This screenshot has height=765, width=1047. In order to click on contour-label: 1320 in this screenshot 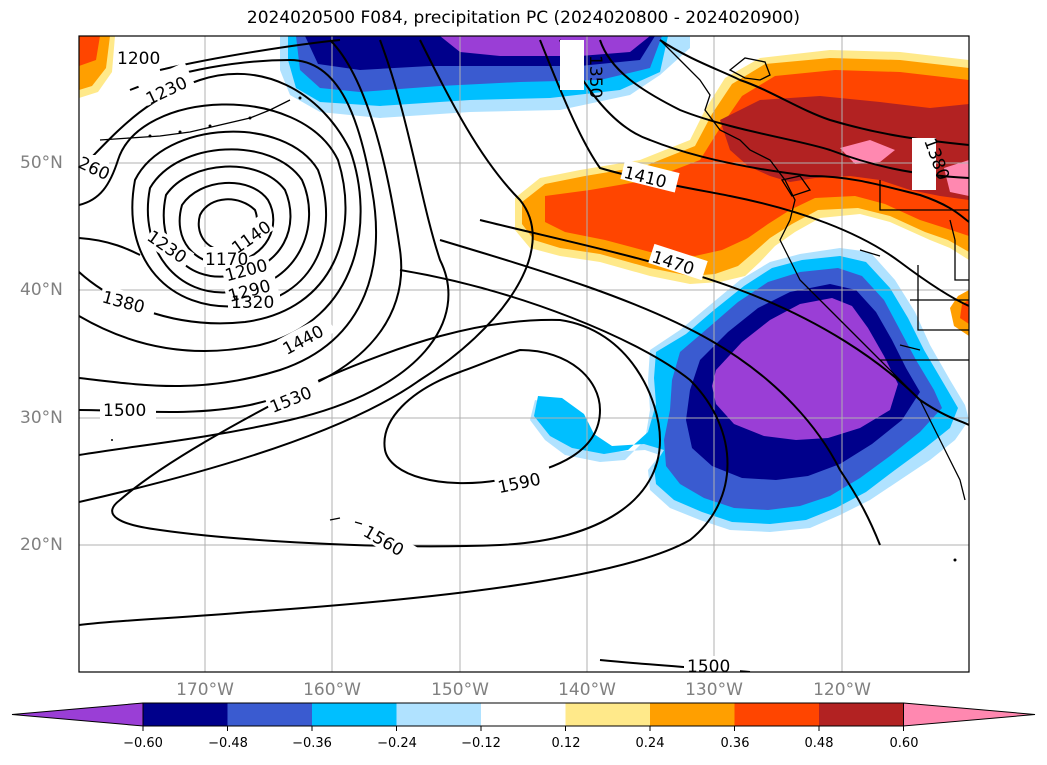, I will do `click(252, 303)`.